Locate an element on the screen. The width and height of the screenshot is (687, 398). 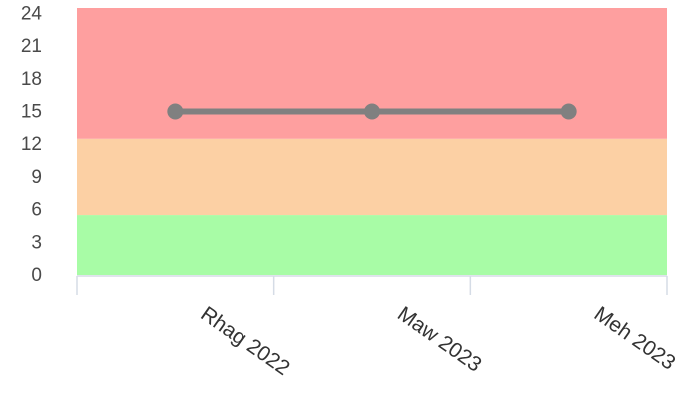
y-tick-label: 3 is located at coordinates (36, 242).